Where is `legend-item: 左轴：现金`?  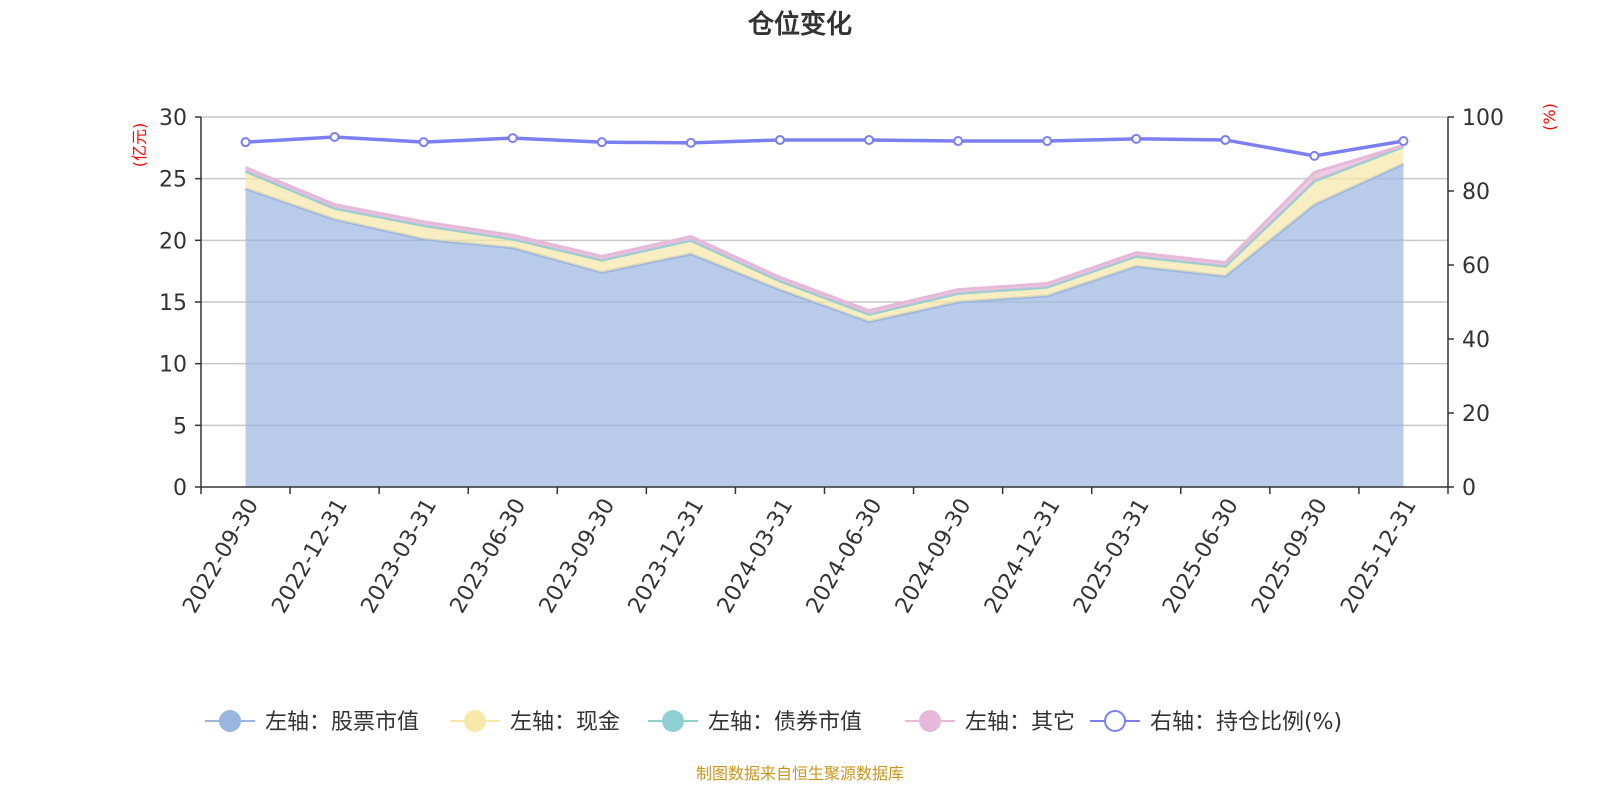
legend-item: 左轴：现金 is located at coordinates (535, 722).